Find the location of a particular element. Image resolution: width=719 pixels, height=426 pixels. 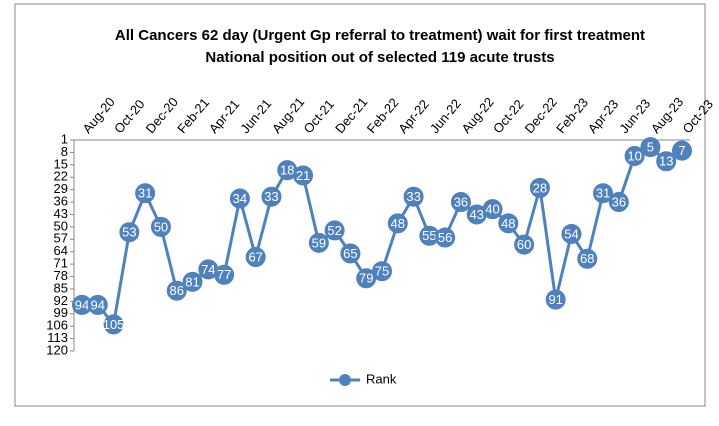

data-label: 91 is located at coordinates (555, 299).